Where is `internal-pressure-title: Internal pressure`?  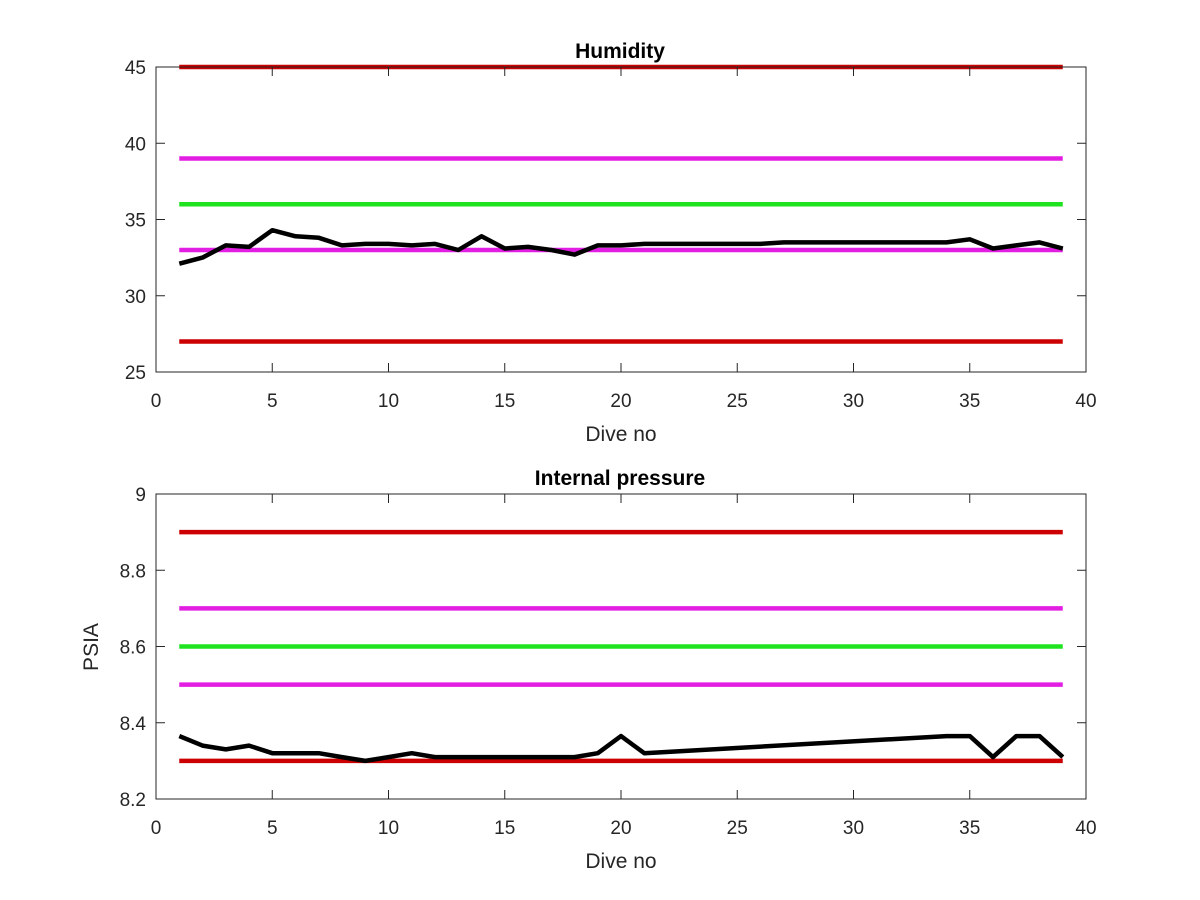
internal-pressure-title: Internal pressure is located at coordinates (620, 478).